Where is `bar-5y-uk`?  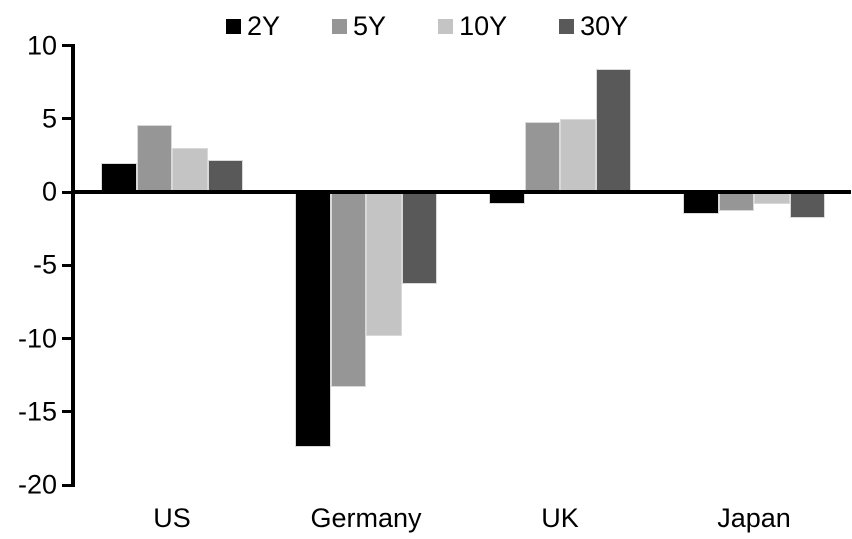 bar-5y-uk is located at coordinates (542, 156).